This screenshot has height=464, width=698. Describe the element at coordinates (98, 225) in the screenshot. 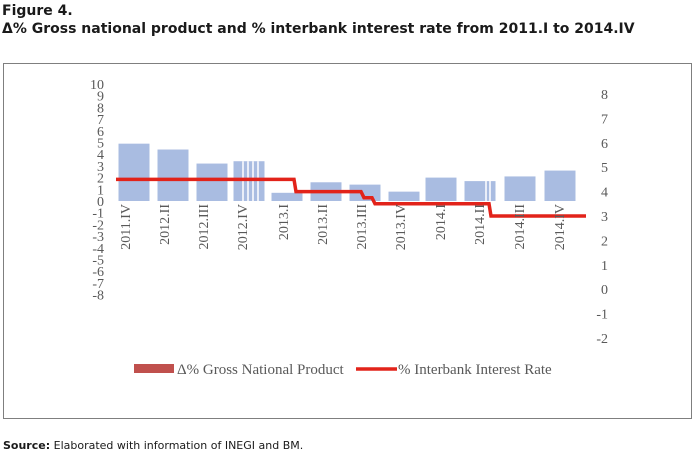

I see `left-axis-tick-label: -2` at that location.